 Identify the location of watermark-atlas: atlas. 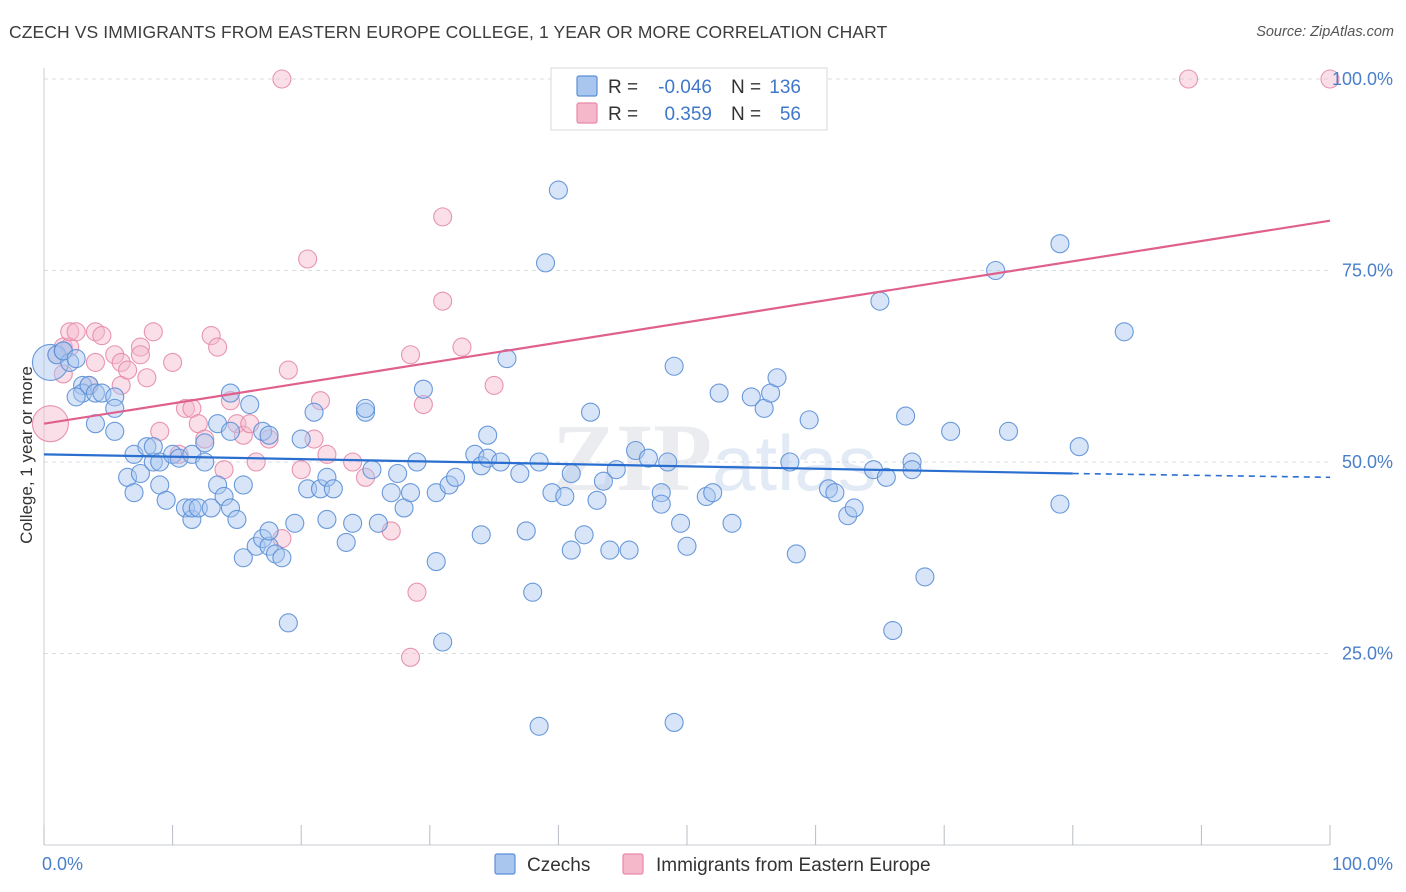
(794, 463).